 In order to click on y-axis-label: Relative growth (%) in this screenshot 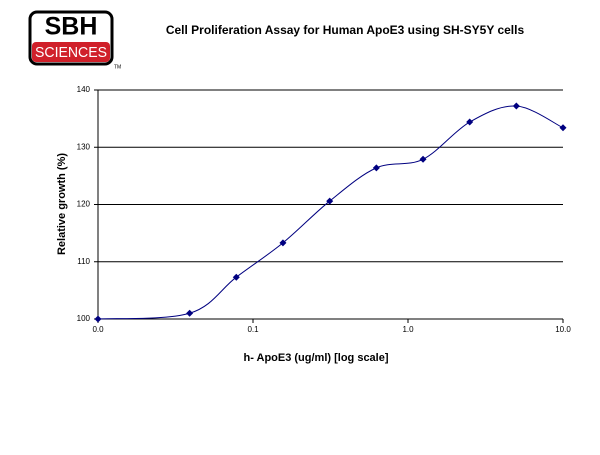, I will do `click(62, 204)`.